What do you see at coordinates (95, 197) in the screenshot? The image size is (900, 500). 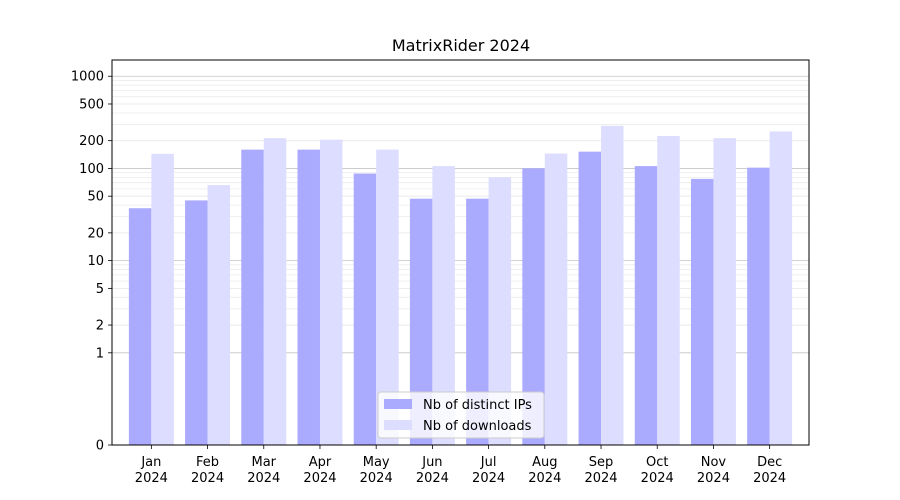 I see `y-tick-label: 50` at bounding box center [95, 197].